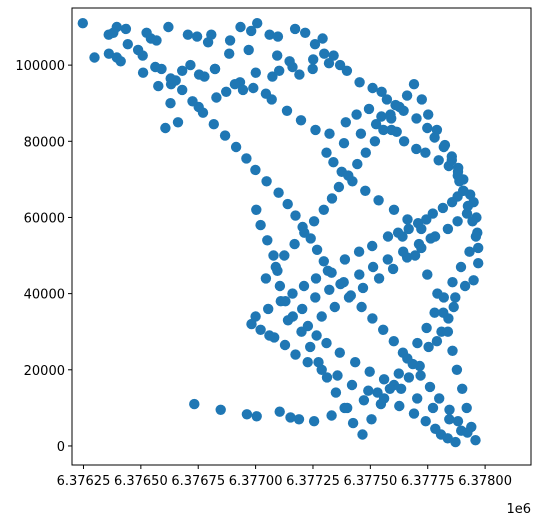 This screenshot has height=523, width=547. What do you see at coordinates (518, 509) in the screenshot?
I see `x-offset-label: 1e6` at bounding box center [518, 509].